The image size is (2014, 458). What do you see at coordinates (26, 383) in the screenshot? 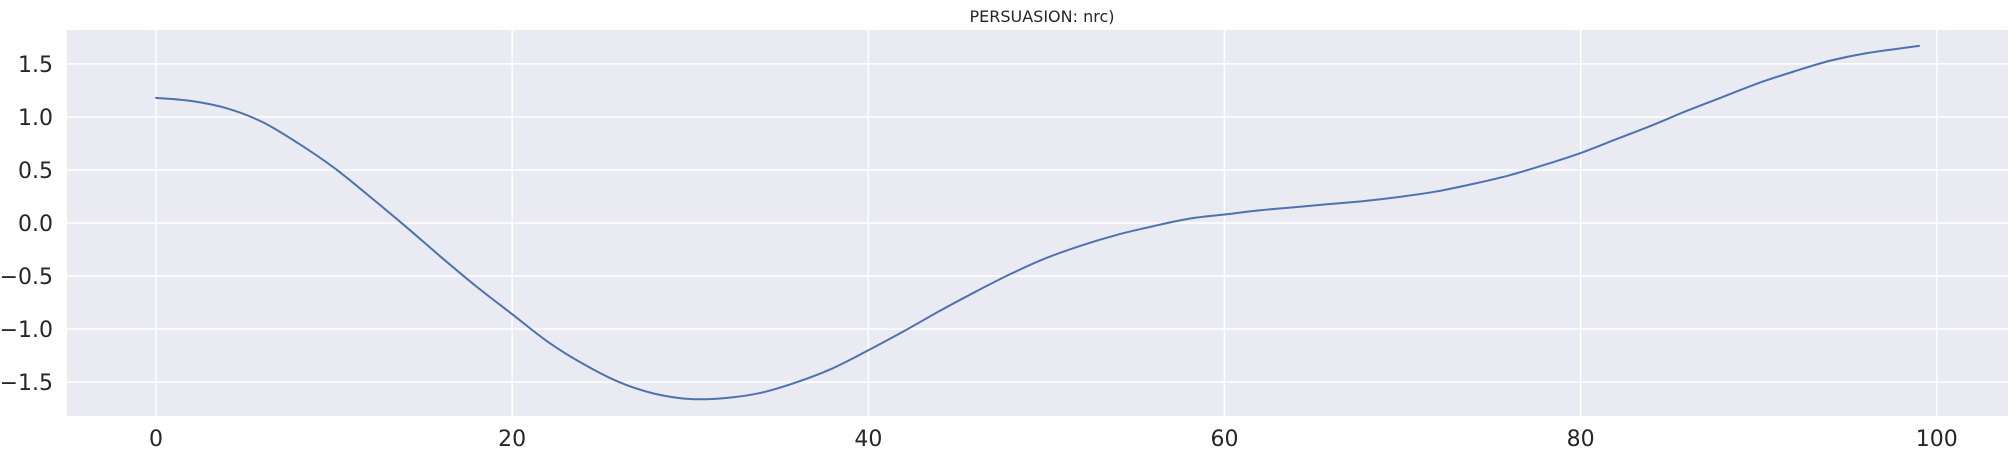
I see `y-tick-label: −1.5` at bounding box center [26, 383].